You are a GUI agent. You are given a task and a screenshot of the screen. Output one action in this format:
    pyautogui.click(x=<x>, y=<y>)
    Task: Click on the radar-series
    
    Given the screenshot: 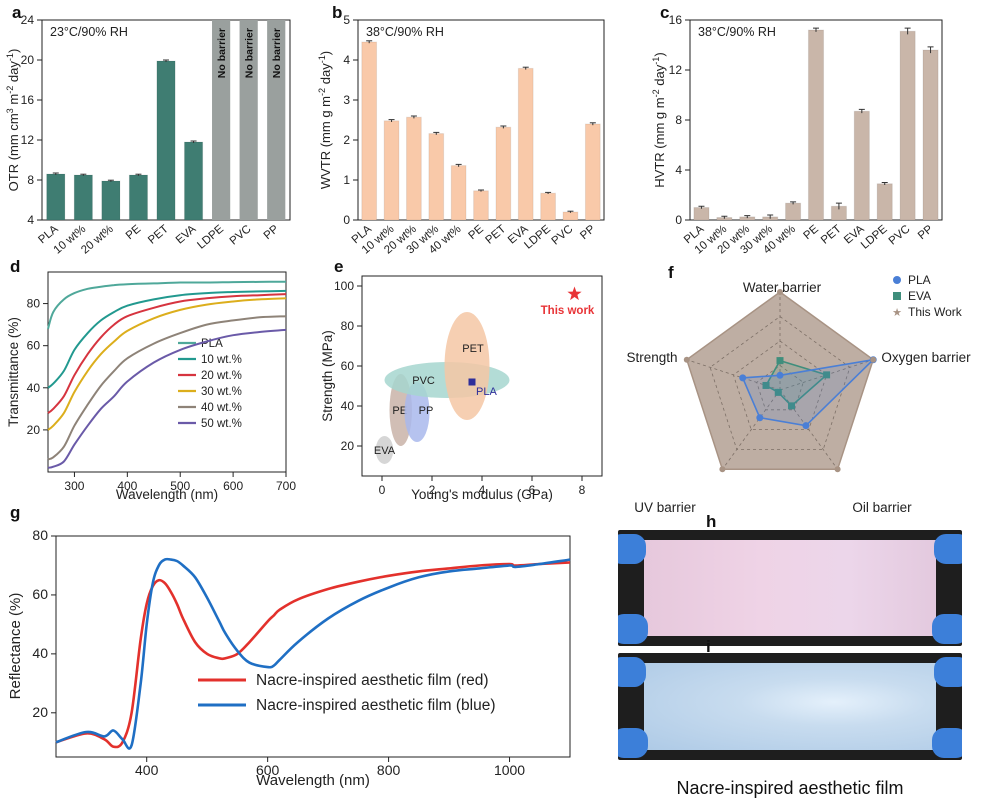 What is the action you would take?
    pyautogui.click(x=808, y=392)
    